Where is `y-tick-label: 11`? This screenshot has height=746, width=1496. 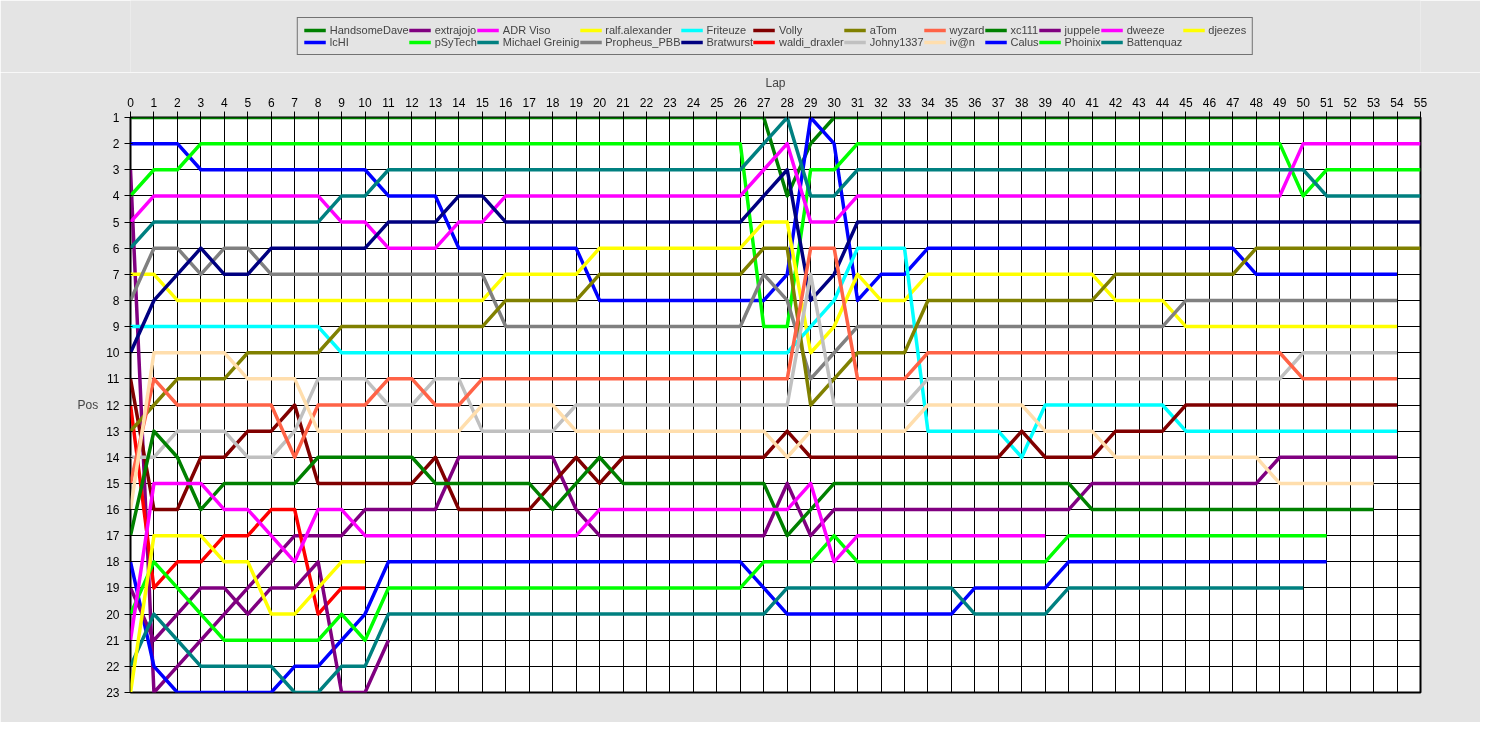 y-tick-label: 11 is located at coordinates (113, 379).